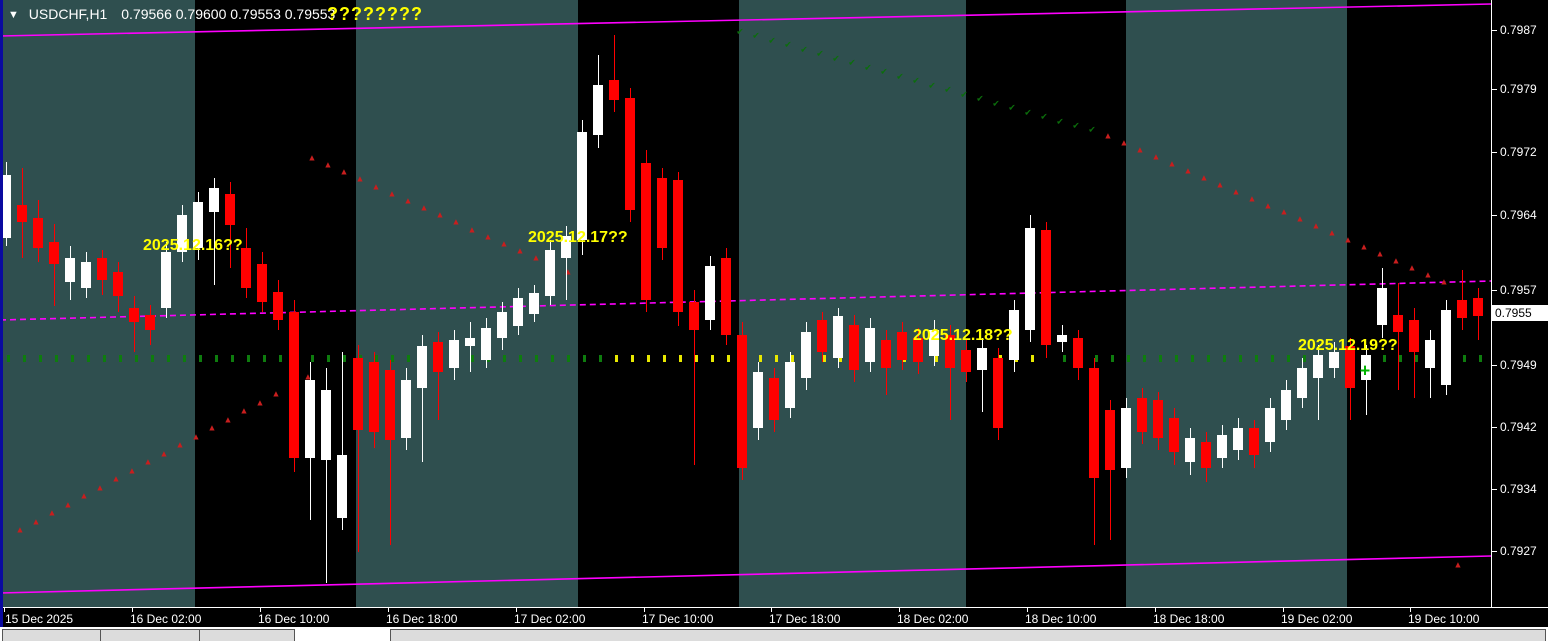  What do you see at coordinates (1061, 619) in the screenshot?
I see `time-axis-label: 18 Dec 10:00` at bounding box center [1061, 619].